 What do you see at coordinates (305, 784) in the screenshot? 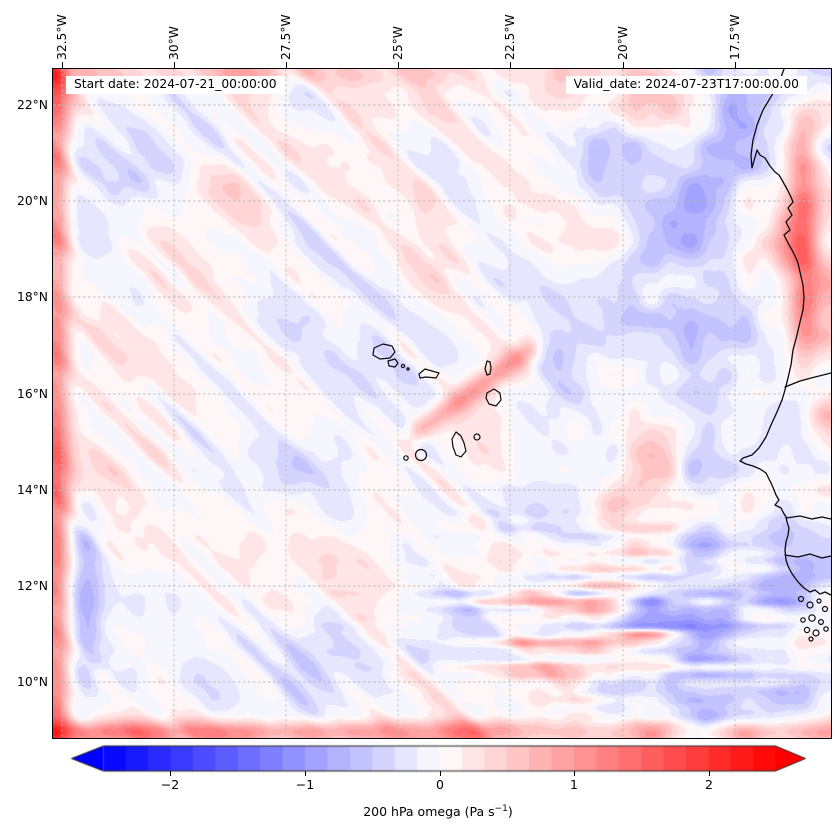
I see `colorbar-tick-label: −1` at bounding box center [305, 784].